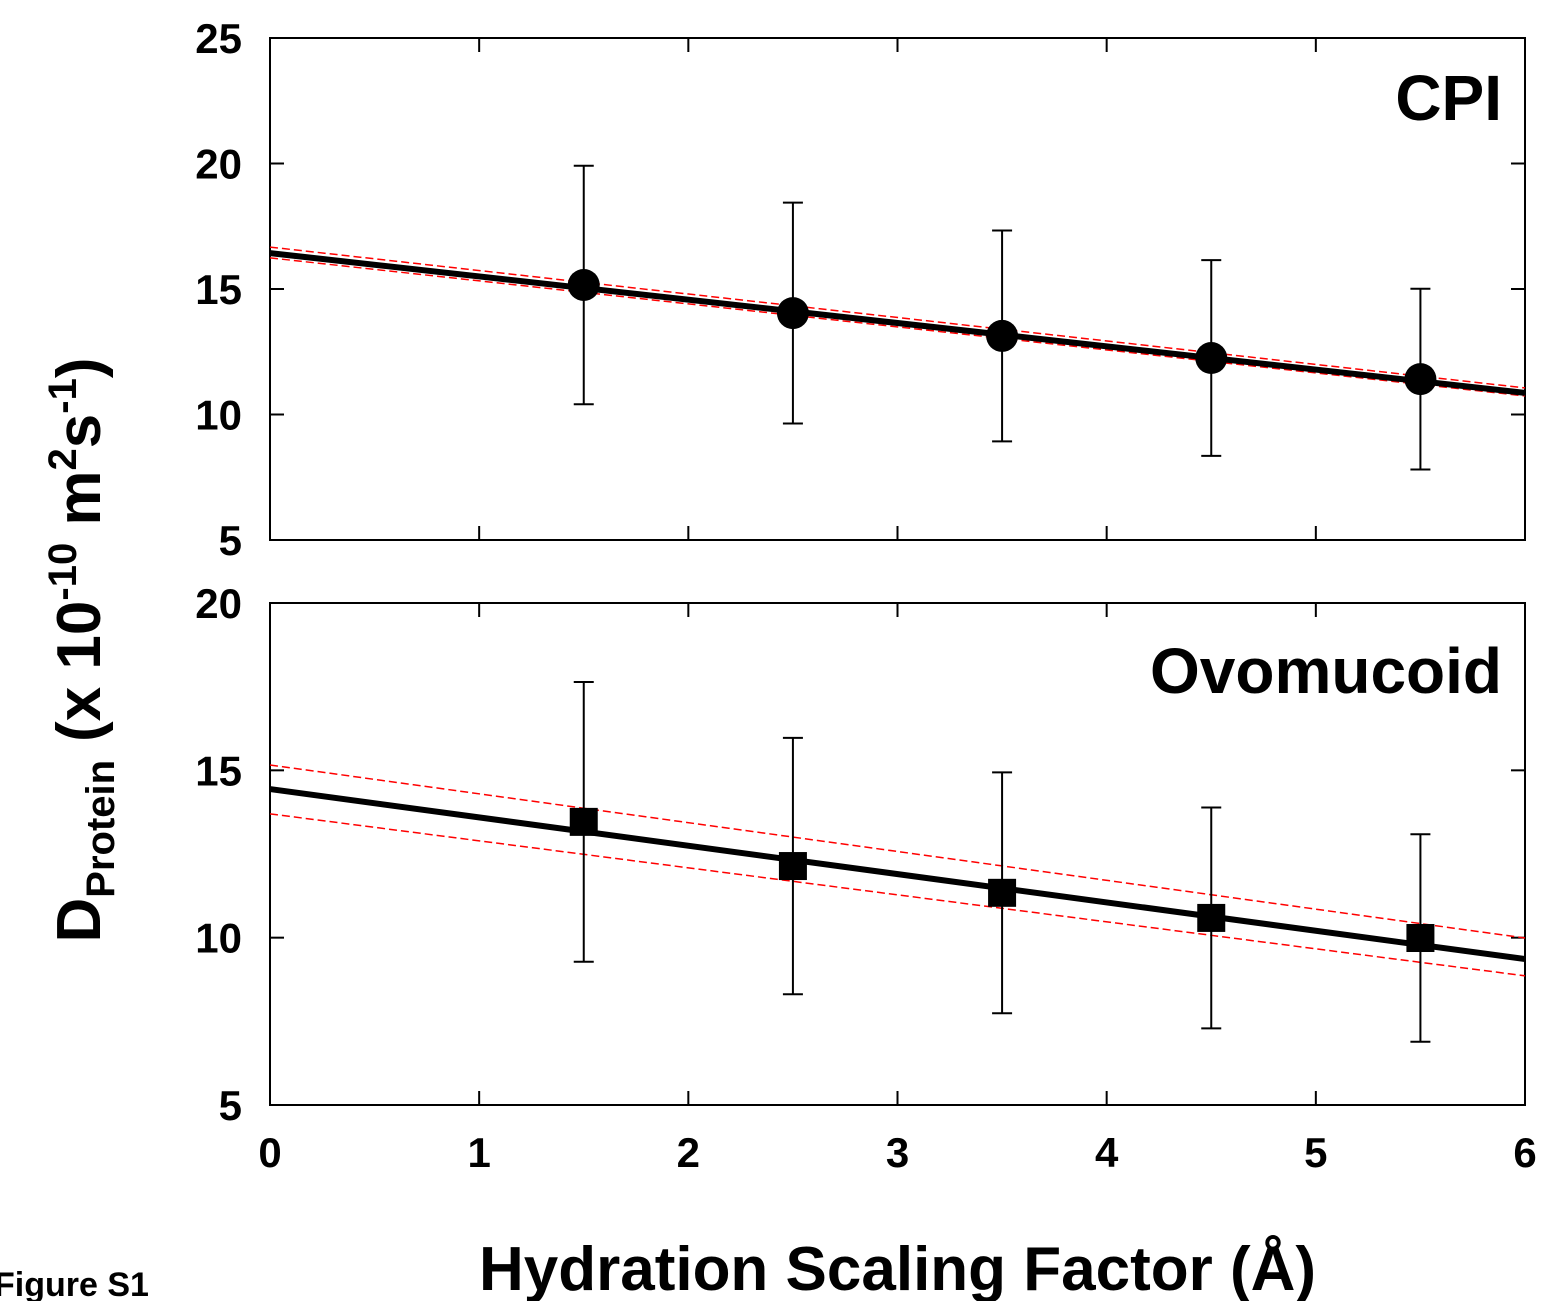 The width and height of the screenshot is (1546, 1301). I want to click on y-label-power: -1, so click(63, 396).